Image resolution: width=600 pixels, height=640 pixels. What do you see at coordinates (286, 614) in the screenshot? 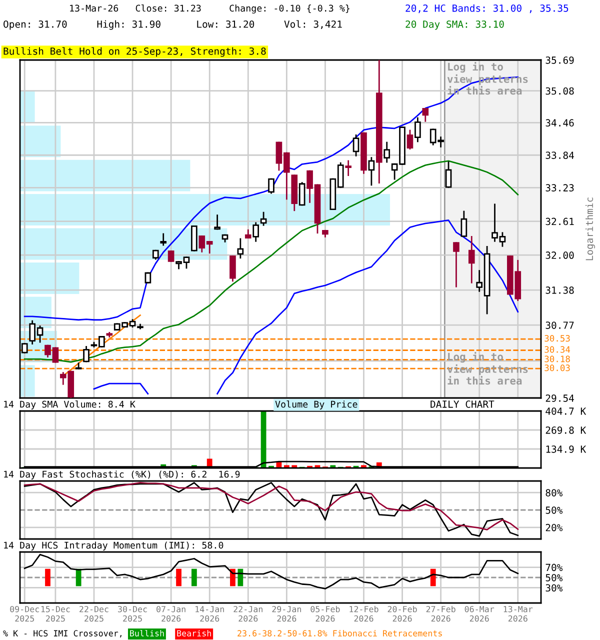
I see `x-tick-label: 29-Jan 2026` at bounding box center [286, 614].